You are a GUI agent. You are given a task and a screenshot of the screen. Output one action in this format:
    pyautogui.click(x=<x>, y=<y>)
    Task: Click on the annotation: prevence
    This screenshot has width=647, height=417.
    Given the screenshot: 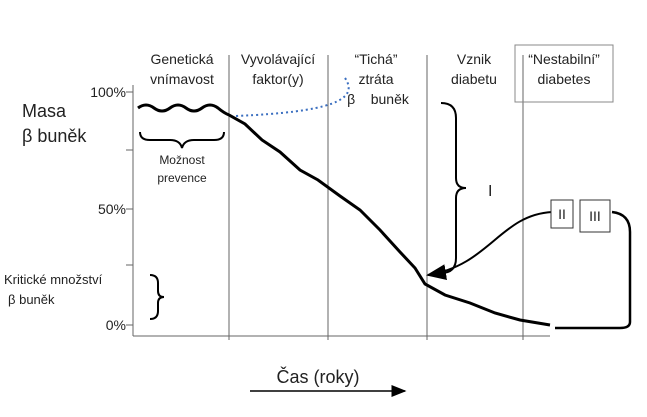 What is the action you would take?
    pyautogui.click(x=182, y=178)
    